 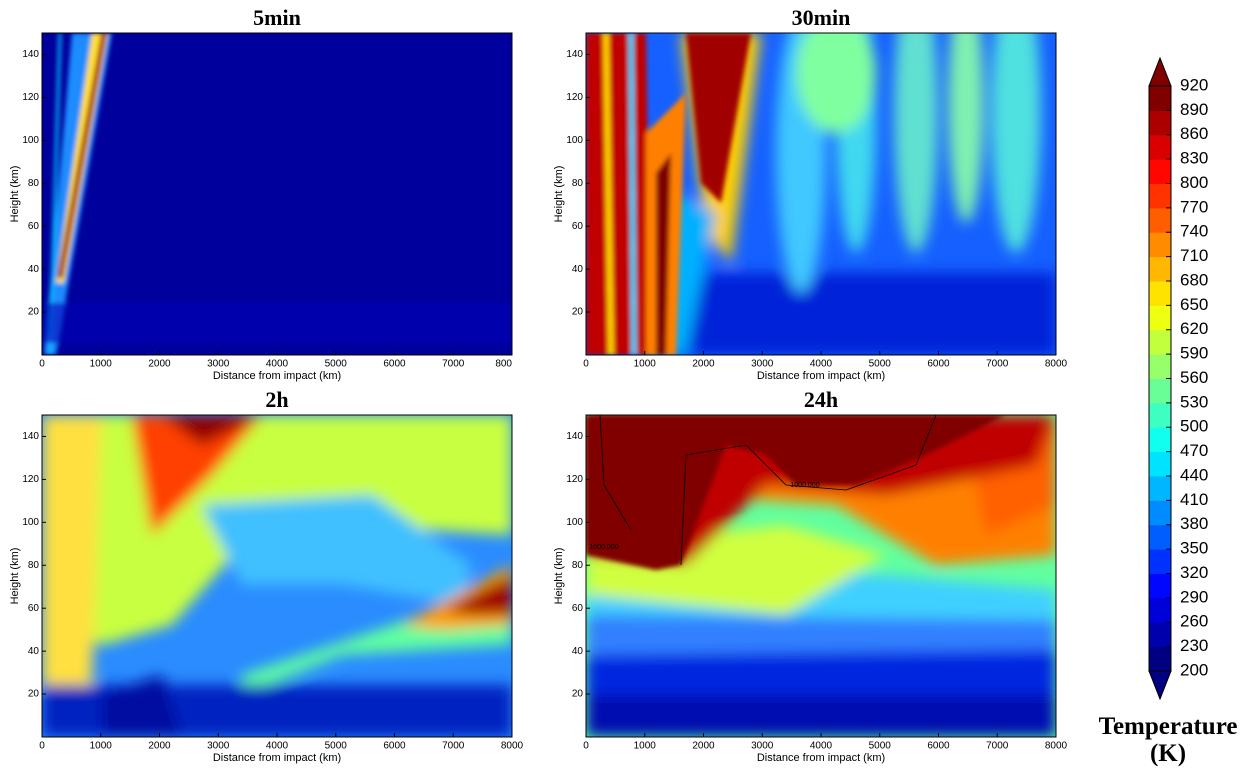 What do you see at coordinates (1194, 645) in the screenshot?
I see `colorbar-tick-label: 230` at bounding box center [1194, 645].